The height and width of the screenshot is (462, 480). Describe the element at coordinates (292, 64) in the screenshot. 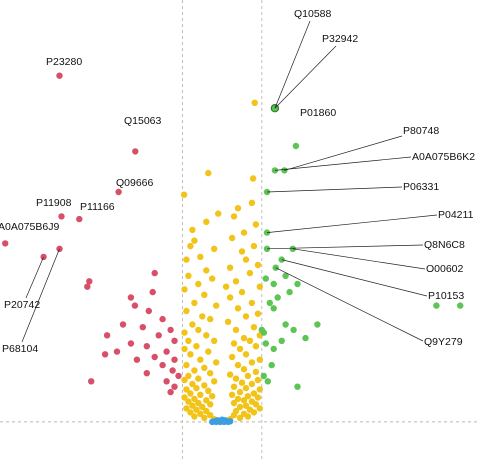

I see `leader-Q10588` at that location.